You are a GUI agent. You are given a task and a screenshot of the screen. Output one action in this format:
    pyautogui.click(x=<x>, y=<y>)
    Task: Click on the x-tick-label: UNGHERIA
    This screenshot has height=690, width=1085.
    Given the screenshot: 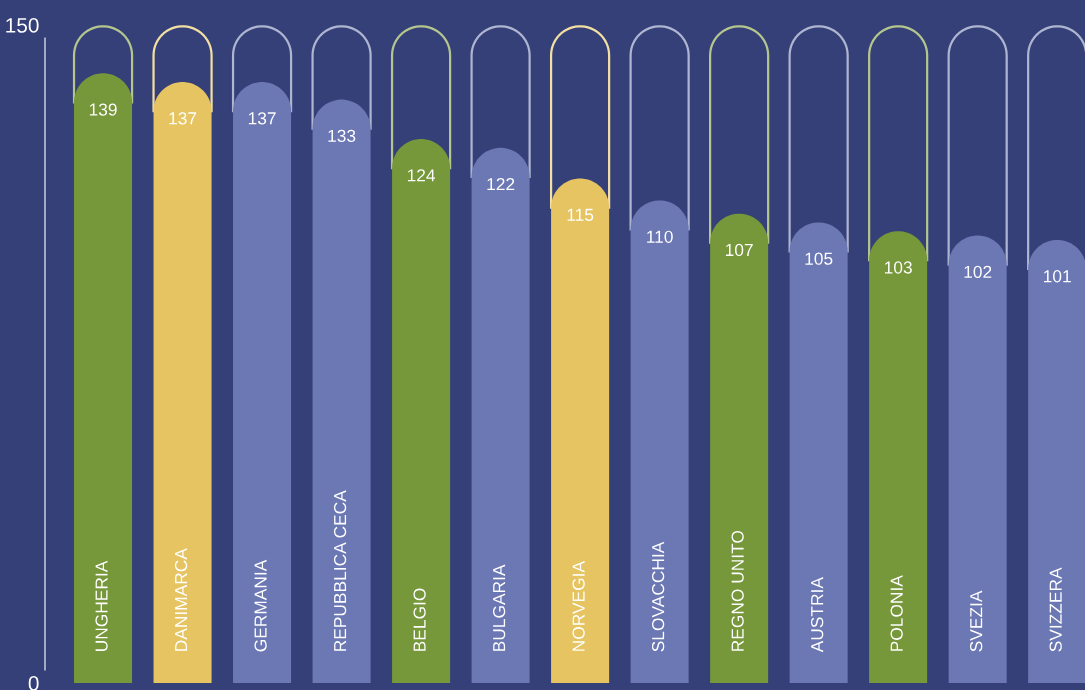 What is the action you would take?
    pyautogui.click(x=101, y=605)
    